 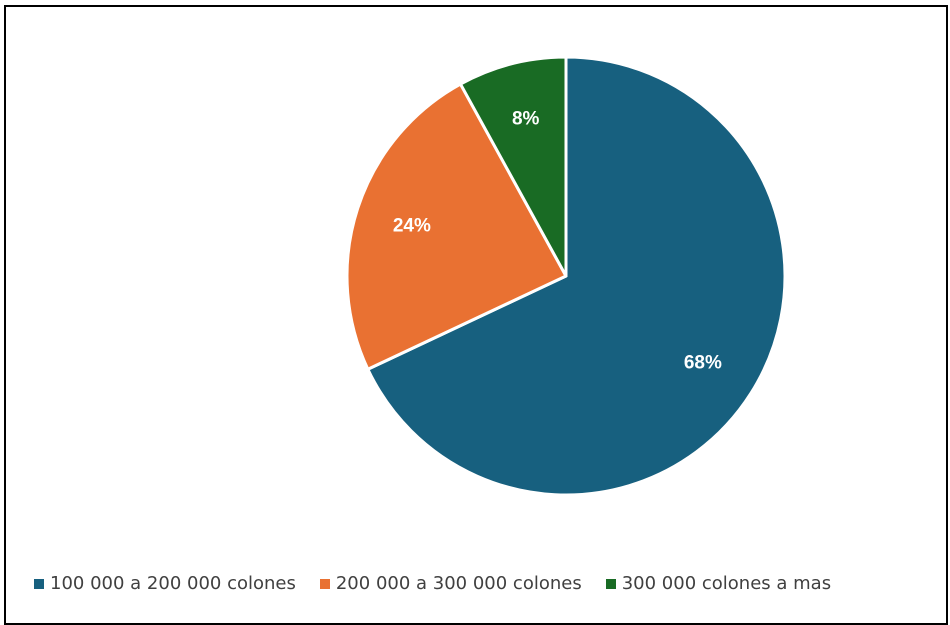 I want to click on slice-label: 68%, so click(x=703, y=362).